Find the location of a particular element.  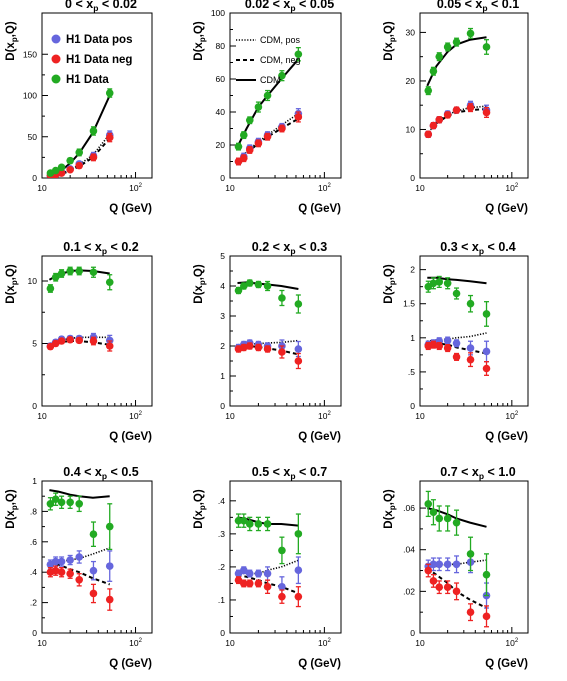

y-tick-label: 2 is located at coordinates (412, 270).